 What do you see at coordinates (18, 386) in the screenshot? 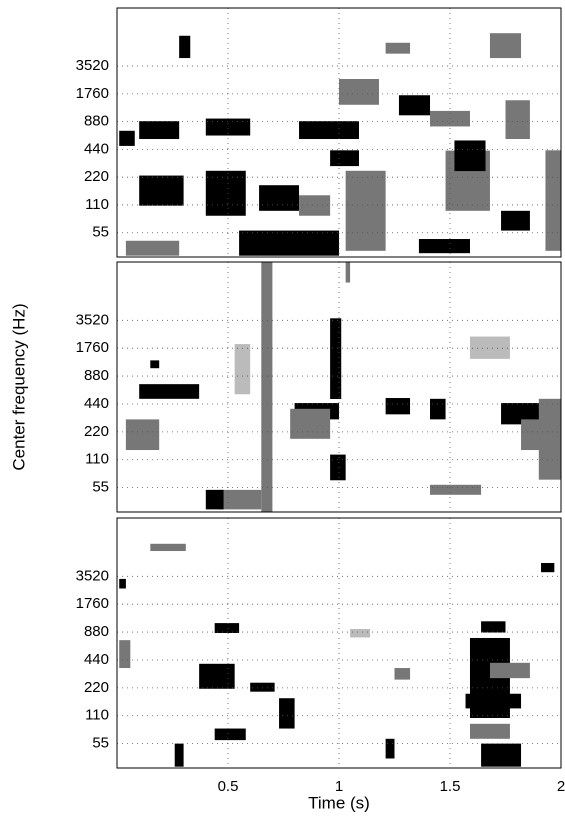
I see `y-axis-label: Center frequency (Hz)` at bounding box center [18, 386].